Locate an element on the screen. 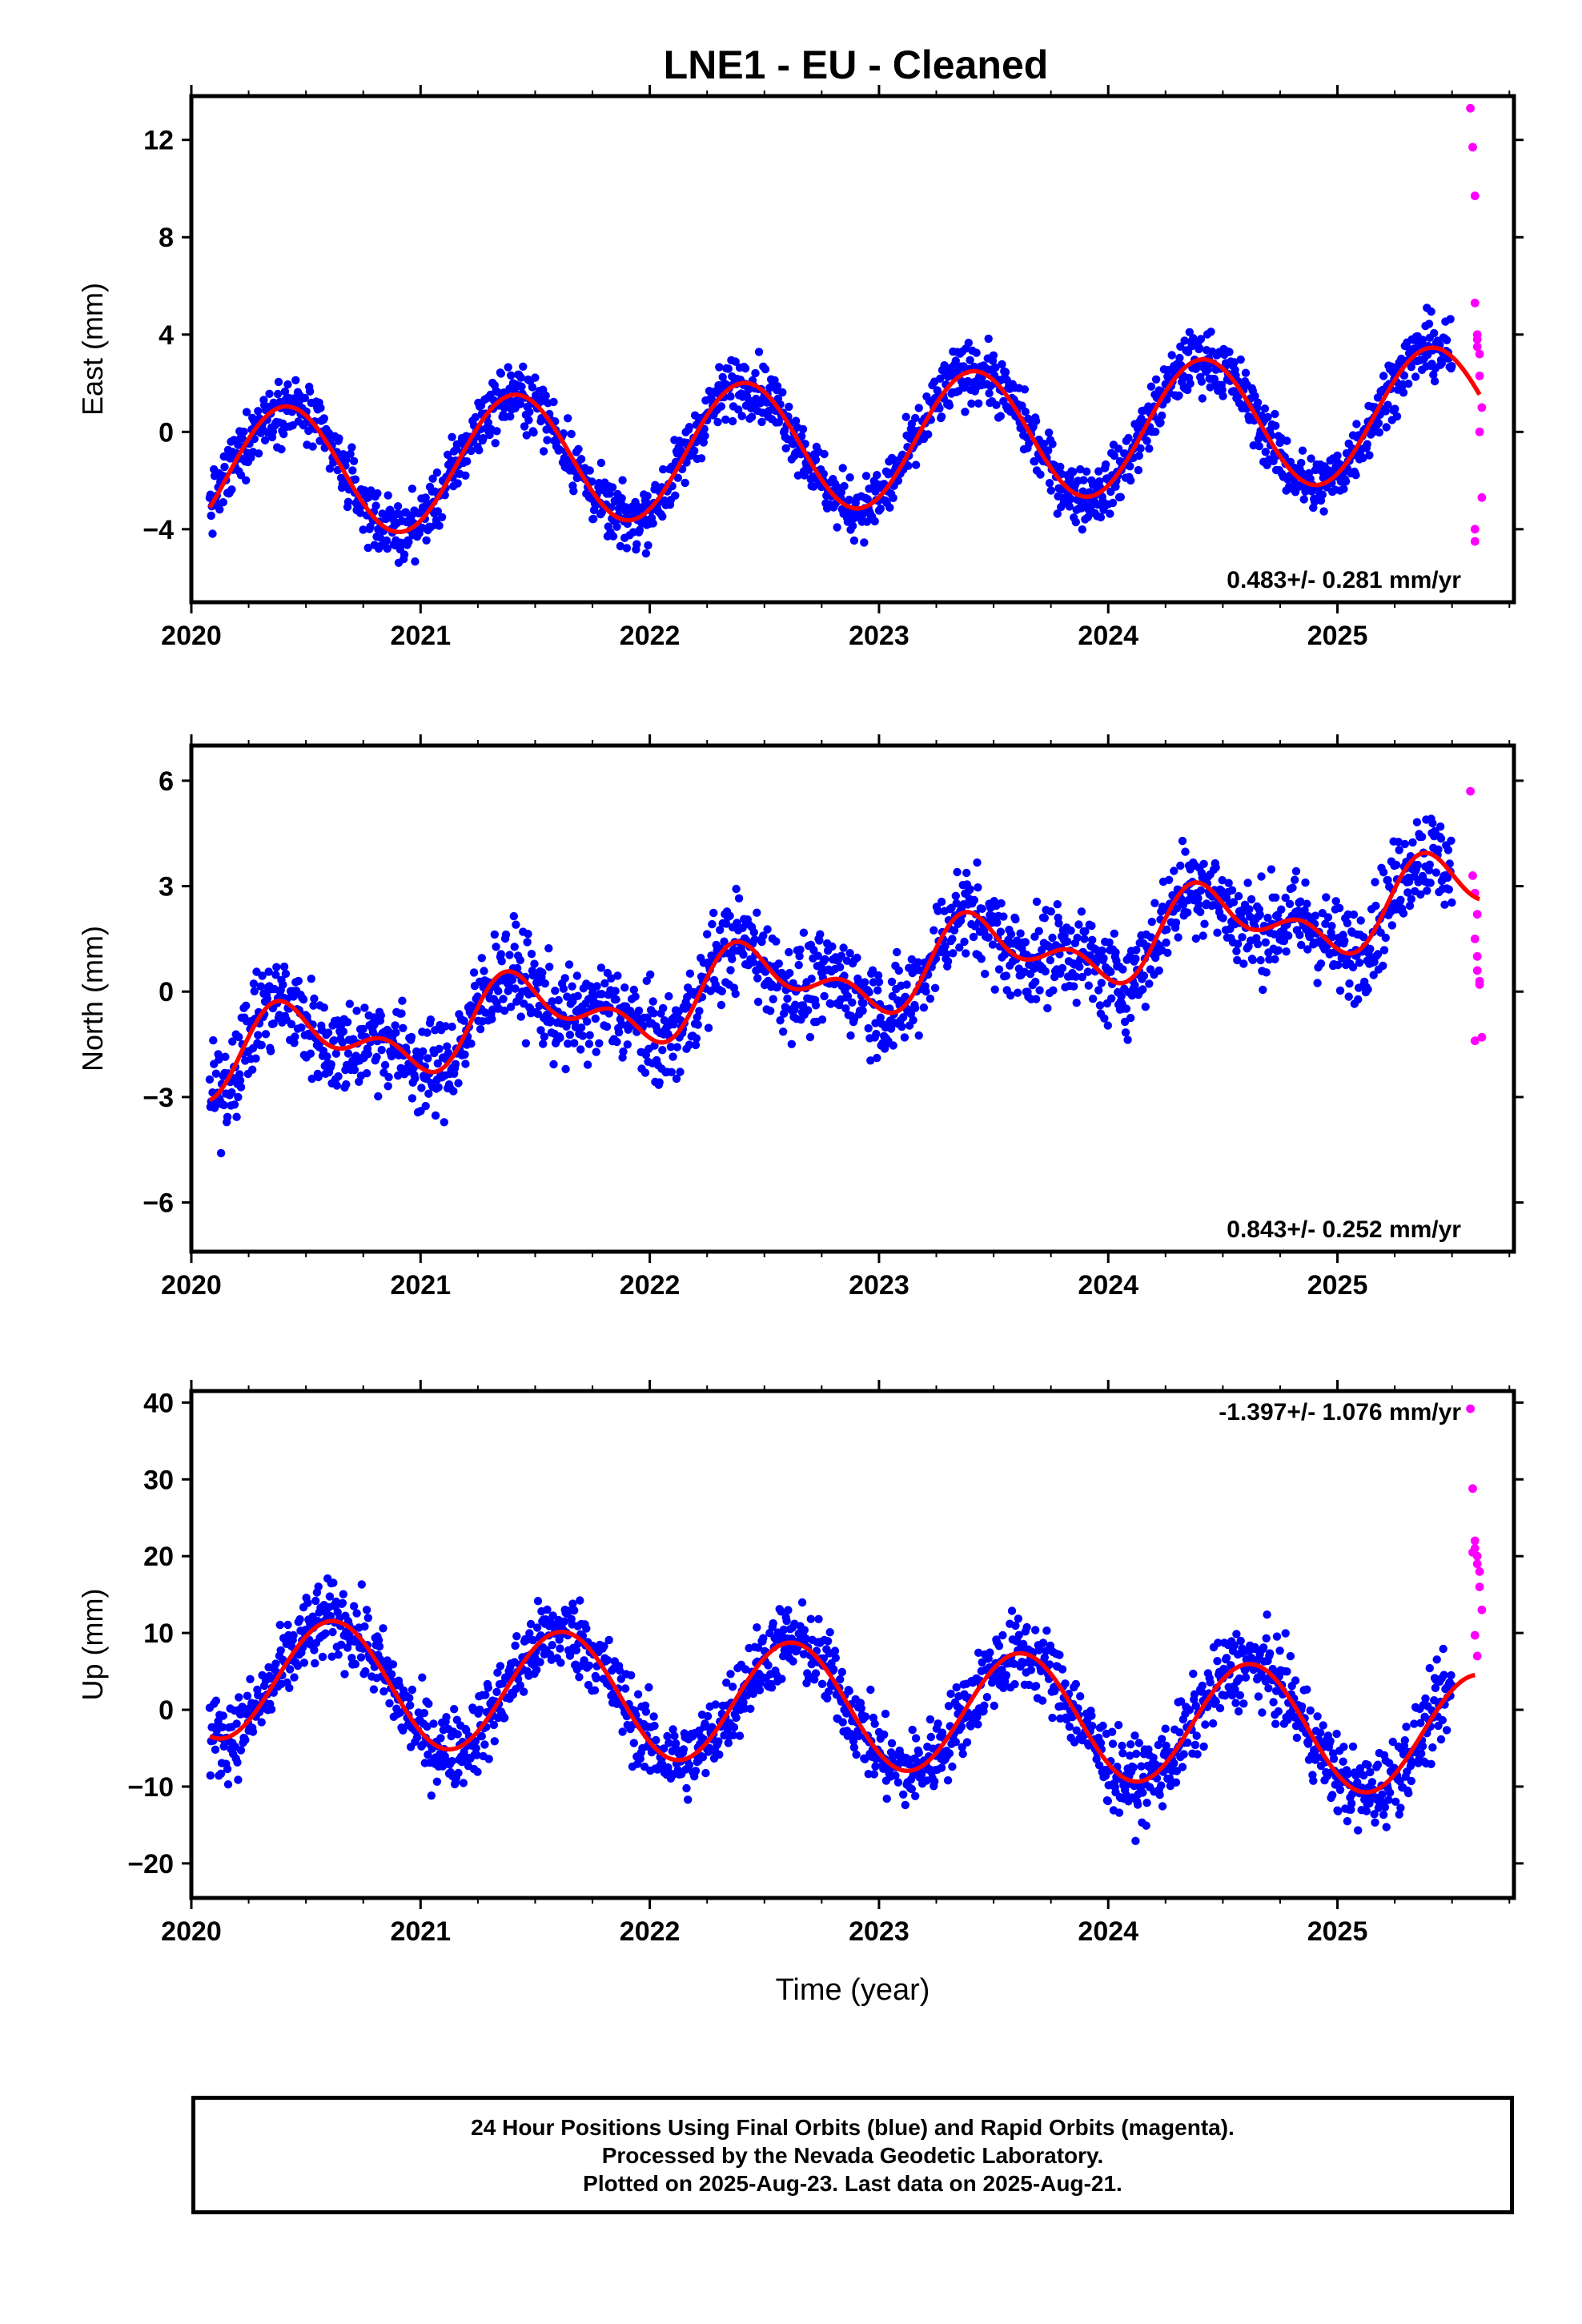  y-axis-label: North (mm) is located at coordinates (92, 999).